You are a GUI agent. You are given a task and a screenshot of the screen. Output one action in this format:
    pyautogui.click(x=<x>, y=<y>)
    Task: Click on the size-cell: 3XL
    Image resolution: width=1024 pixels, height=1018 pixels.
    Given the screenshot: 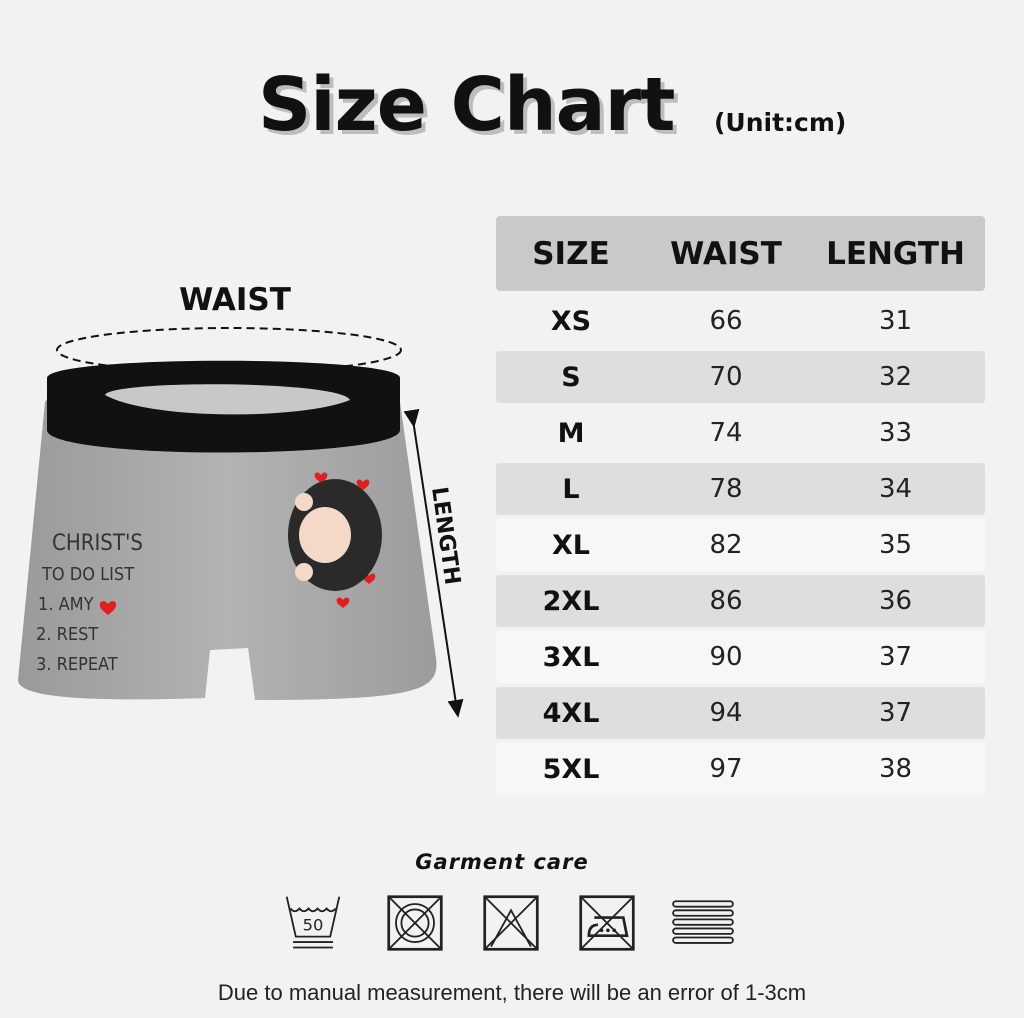 What is the action you would take?
    pyautogui.click(x=571, y=657)
    